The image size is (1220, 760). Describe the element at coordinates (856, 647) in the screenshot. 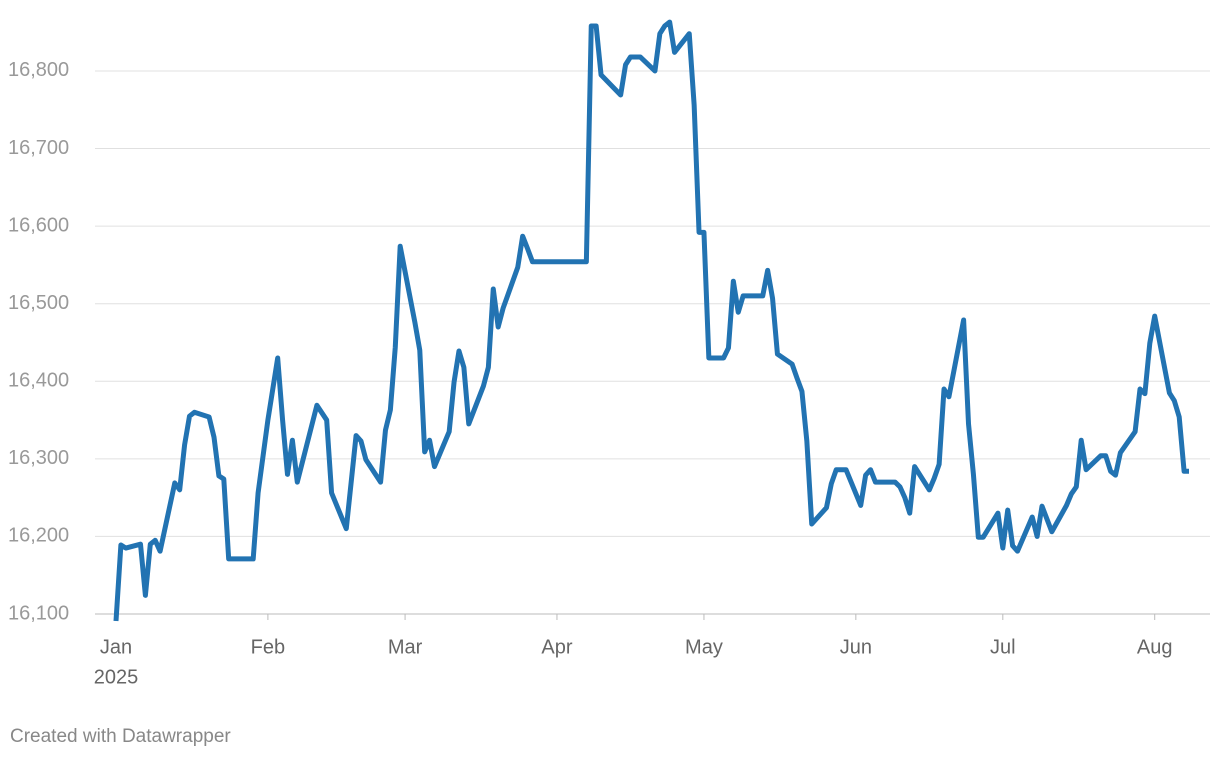

I see `x-tick-label: Jun` at that location.